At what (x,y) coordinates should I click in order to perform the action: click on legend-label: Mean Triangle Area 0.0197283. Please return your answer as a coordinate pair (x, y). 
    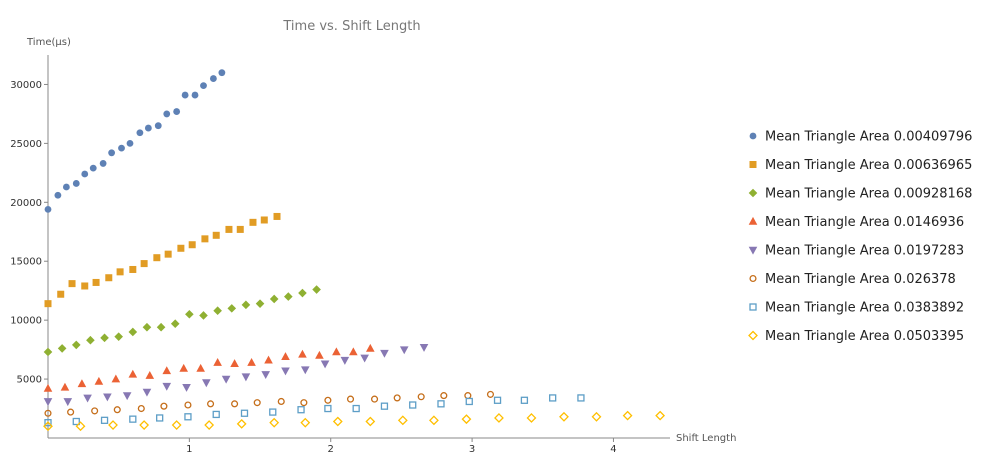
    Looking at the image, I should click on (864, 251).